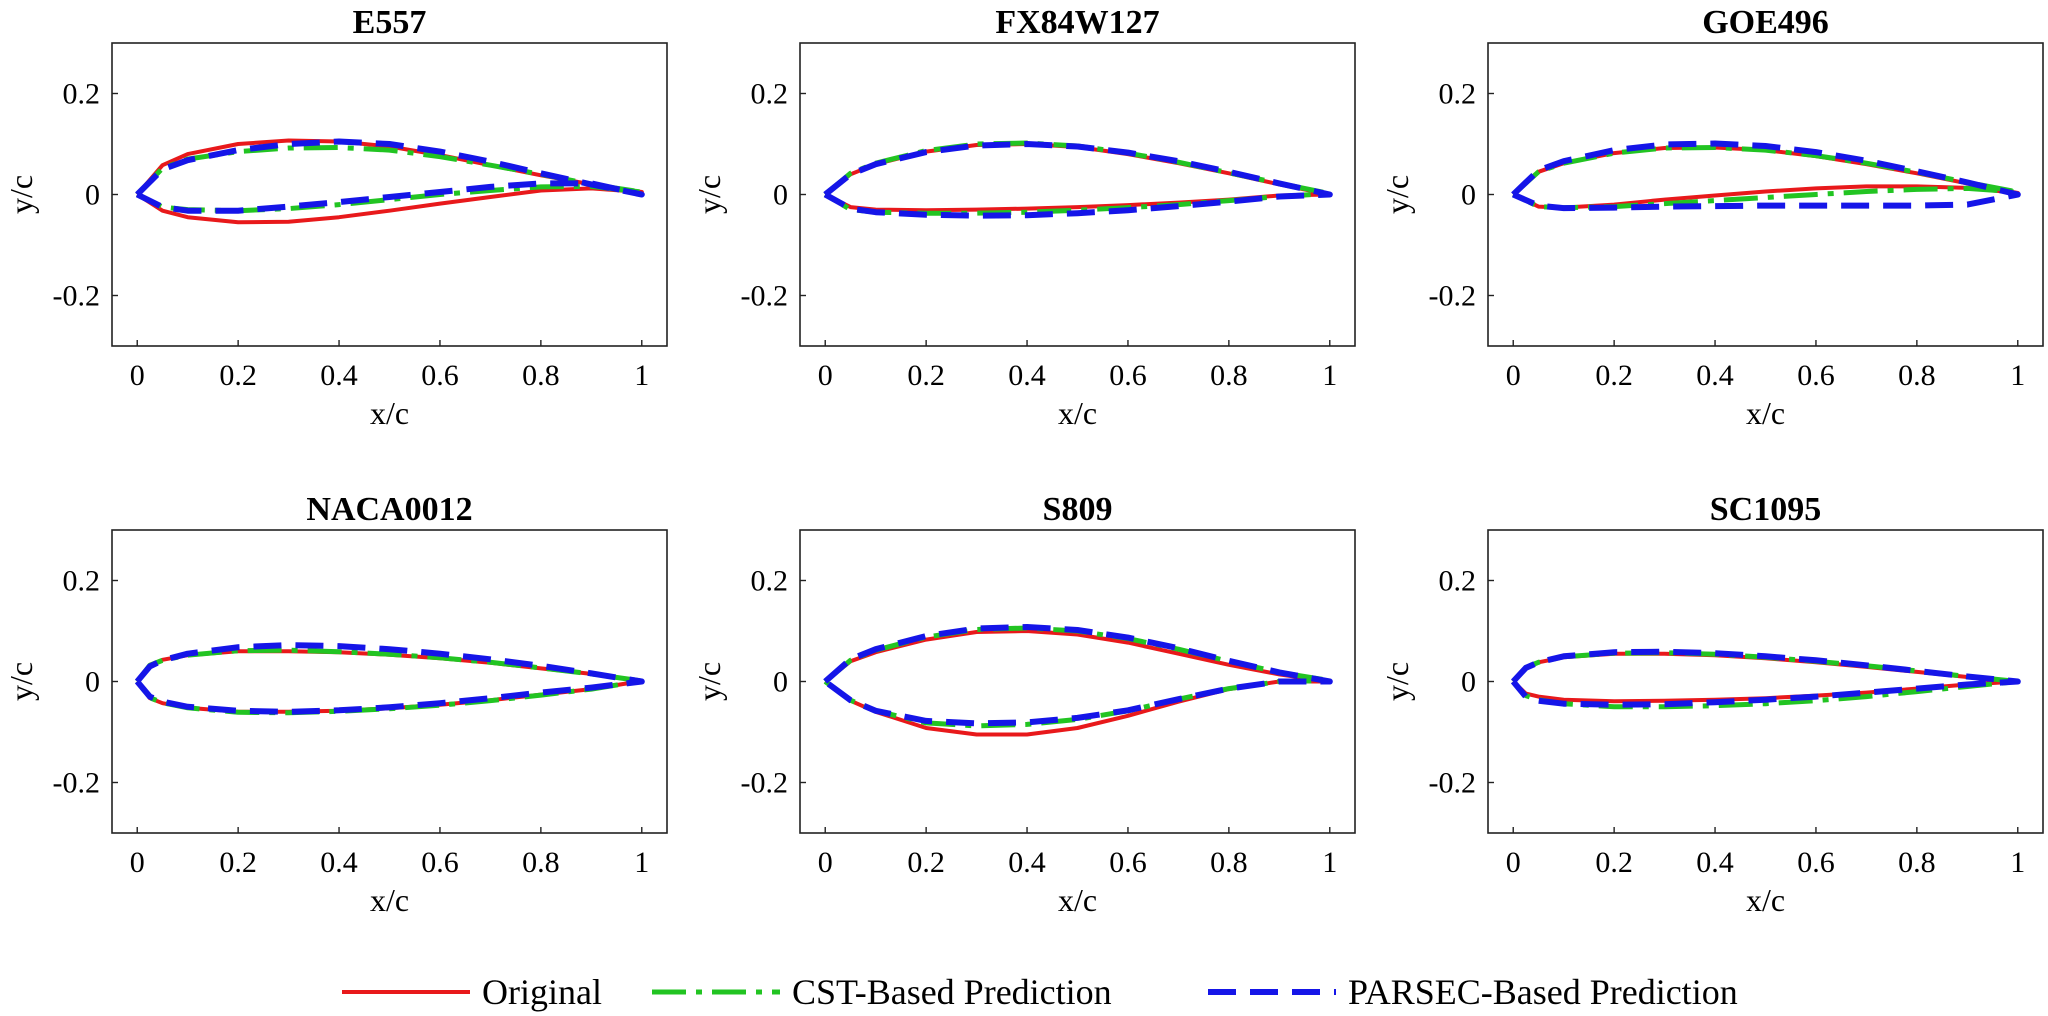  I want to click on legend-label-original: Original, so click(542, 992).